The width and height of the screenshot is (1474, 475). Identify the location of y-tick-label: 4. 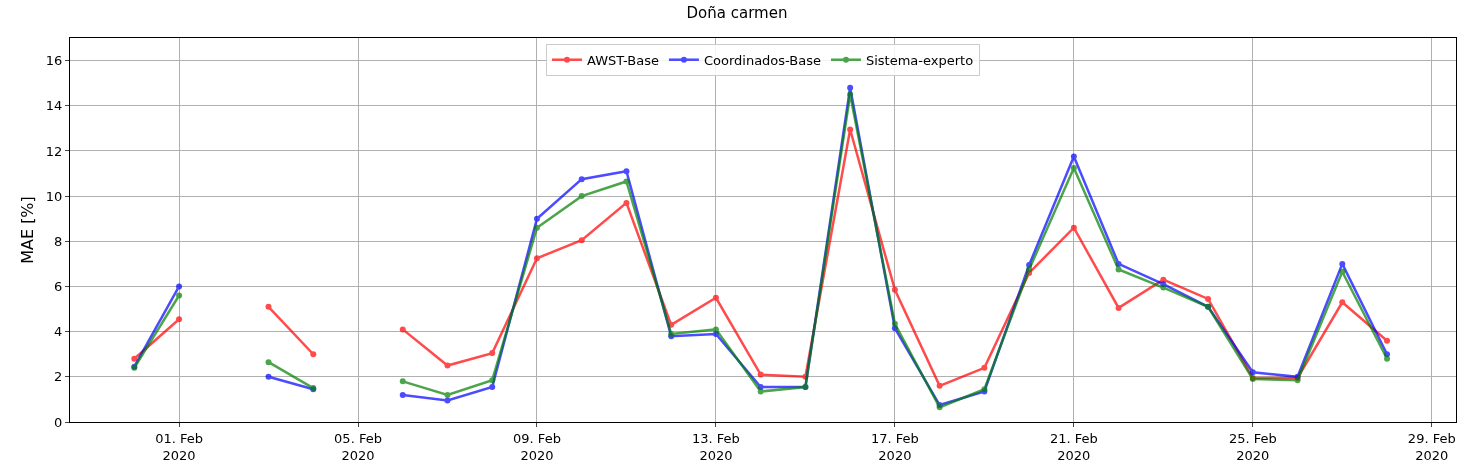
(58, 332).